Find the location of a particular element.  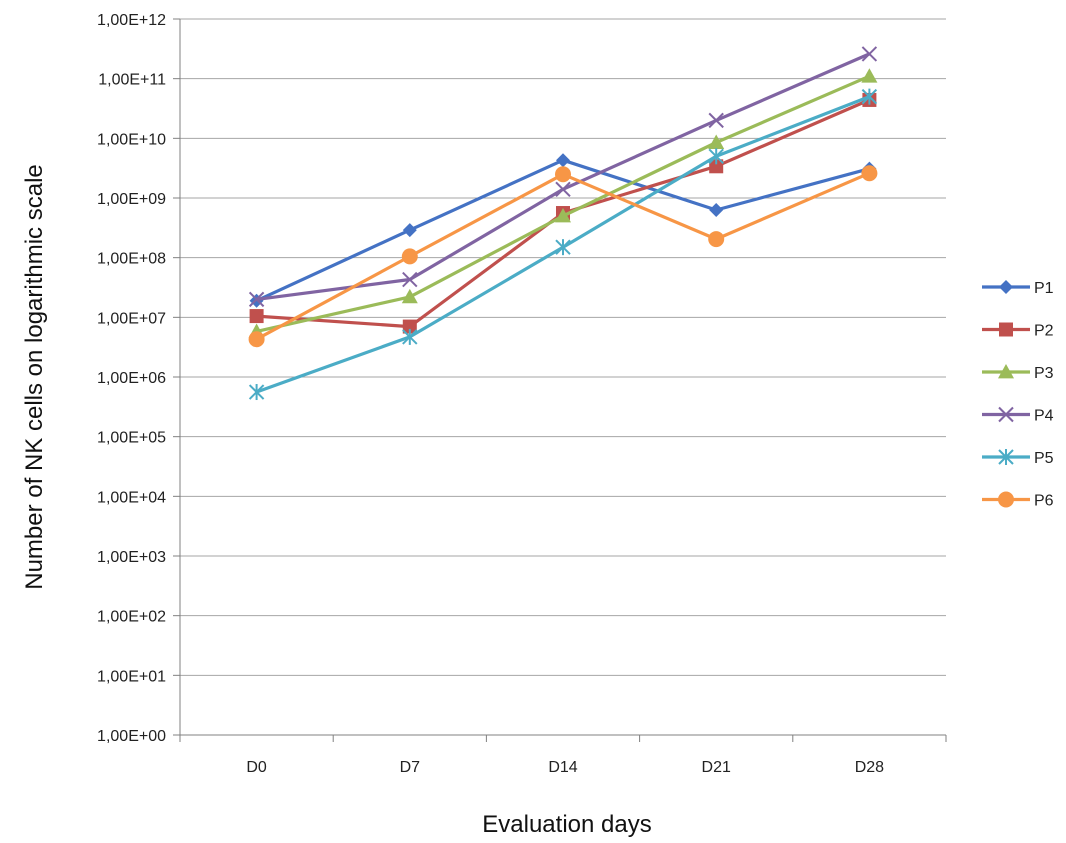

x-tick-label: D7 is located at coordinates (410, 767).